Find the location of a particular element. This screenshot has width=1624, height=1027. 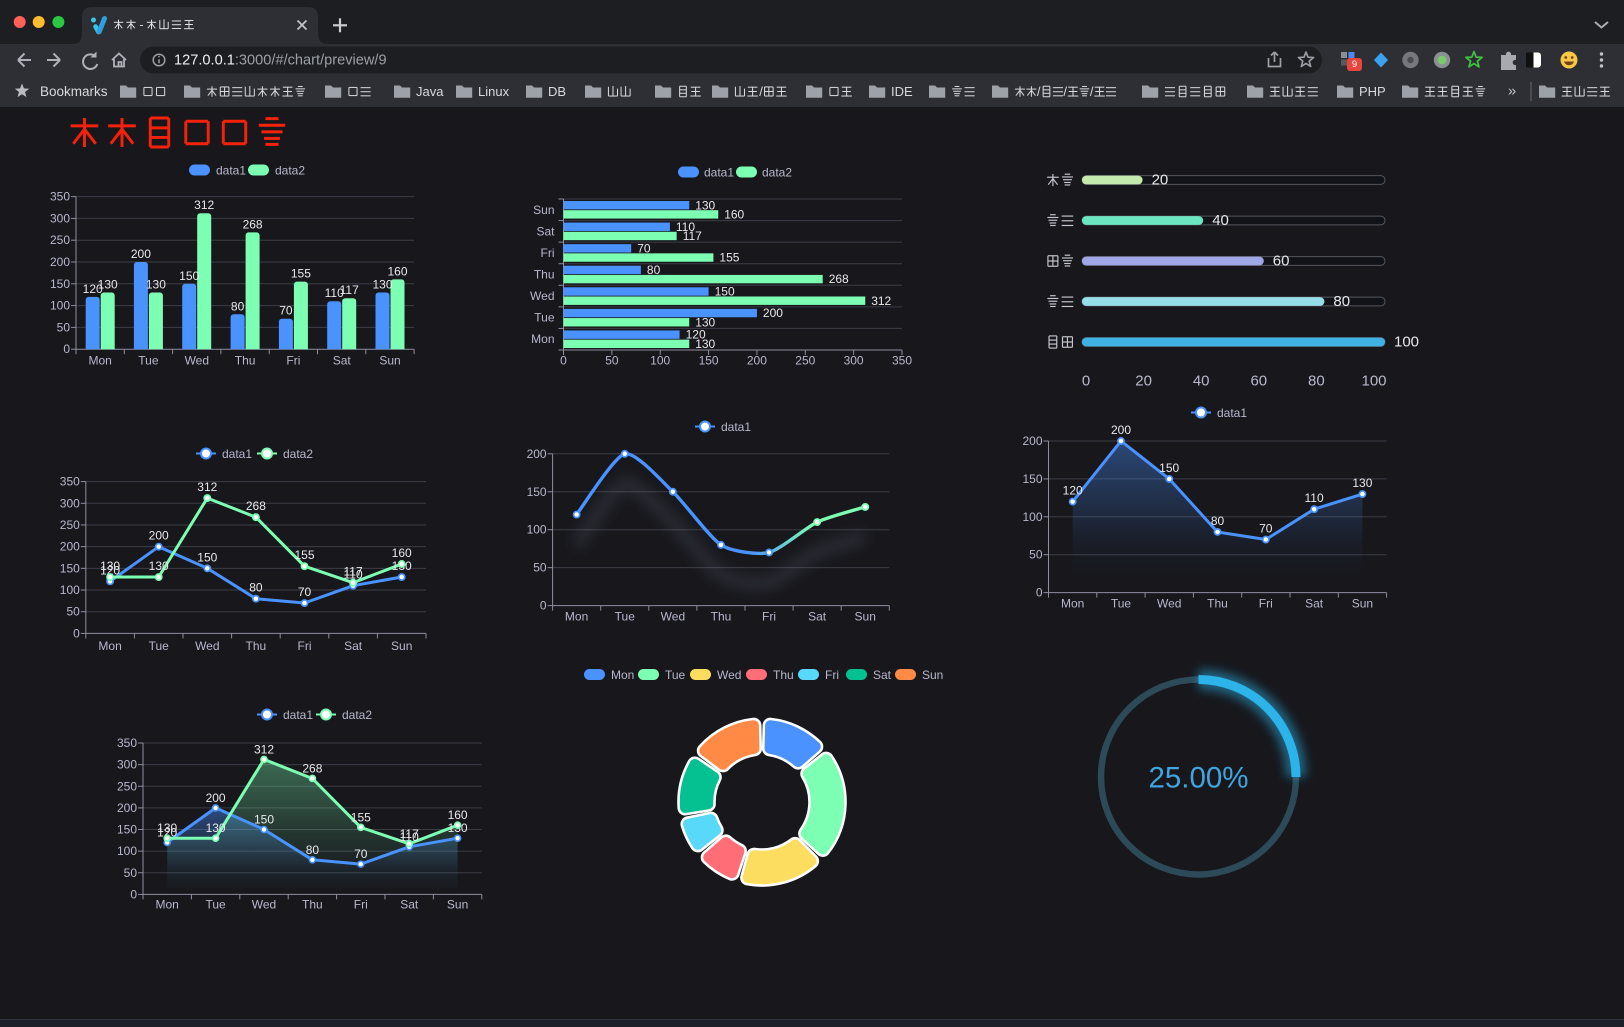

svg-text:127.0.0.1:3000/#/chart/preview: 127.0.0.1:3000/#/chart/preview/9 is located at coordinates (280, 61).